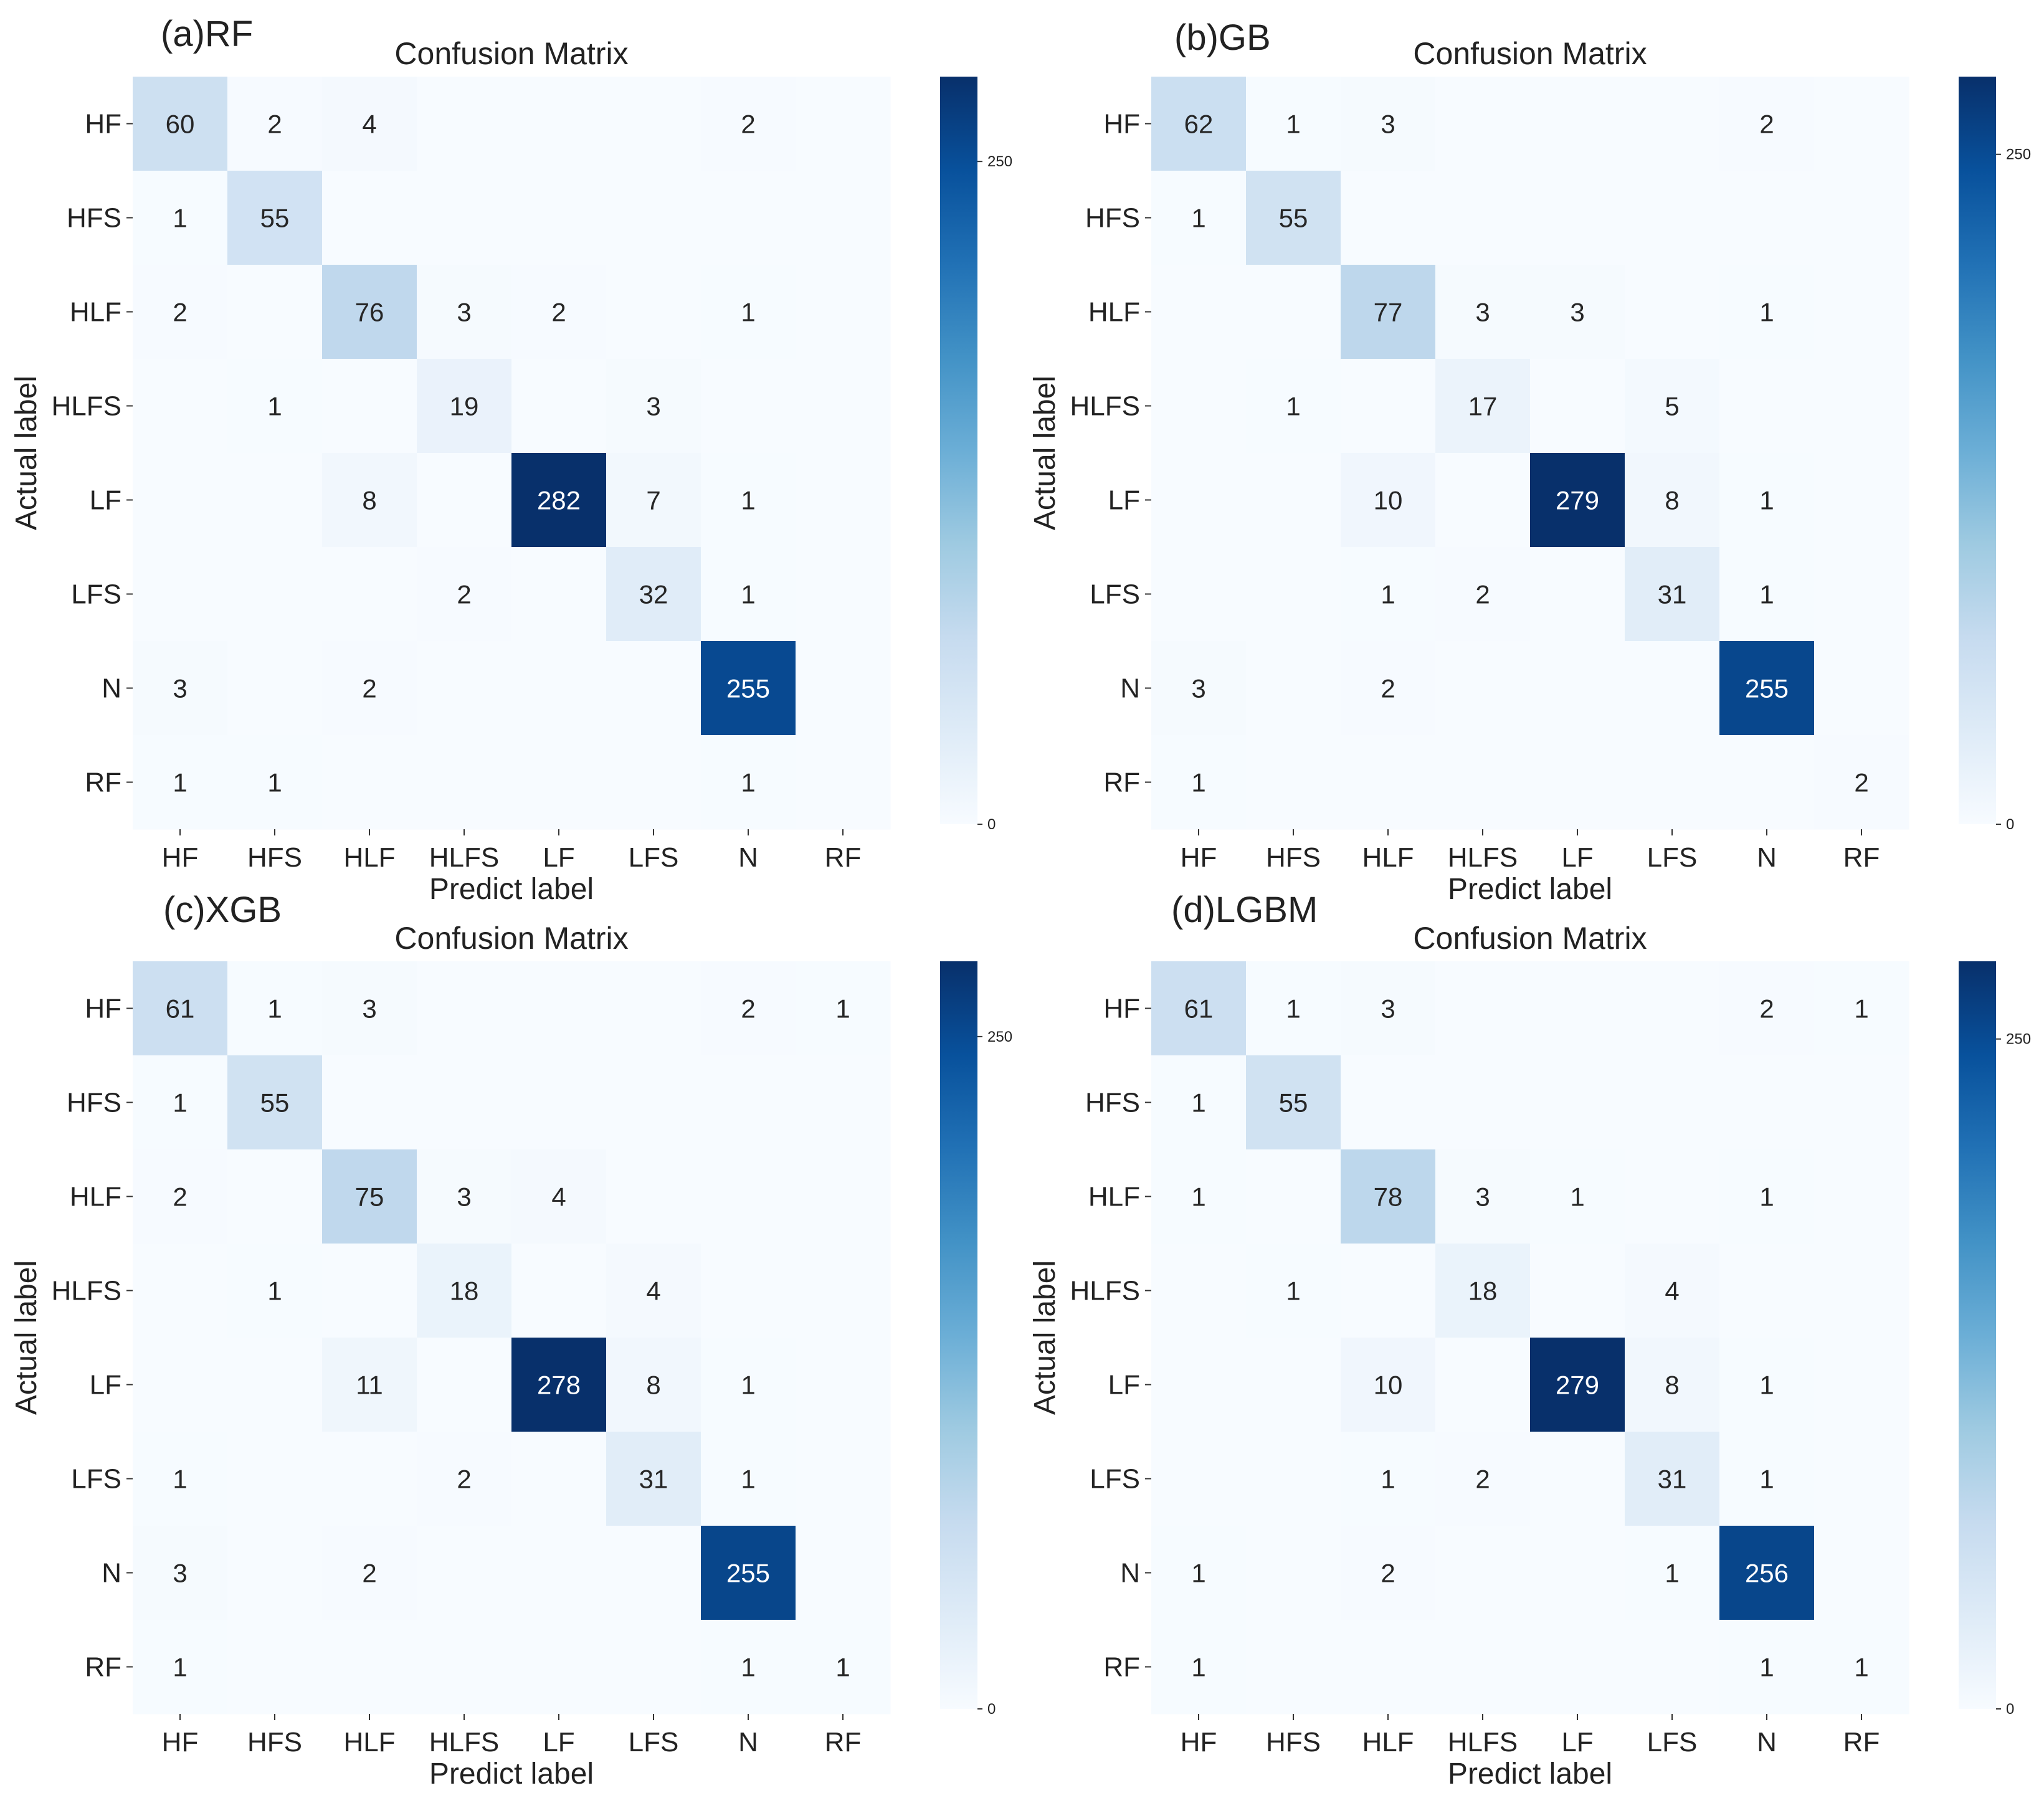  I want to click on x-axis-label: Predict label, so click(511, 889).